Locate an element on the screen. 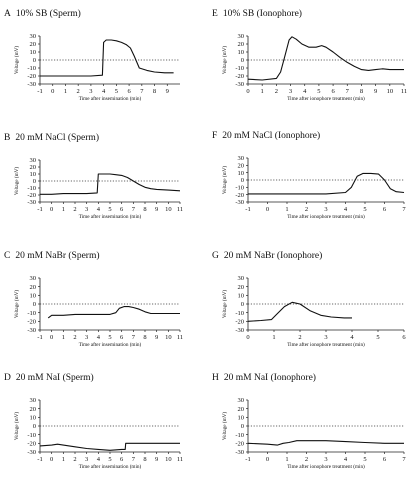 The width and height of the screenshot is (412, 500). panel-title-text: 20 mM NaBr (Sperm) is located at coordinates (57, 255).